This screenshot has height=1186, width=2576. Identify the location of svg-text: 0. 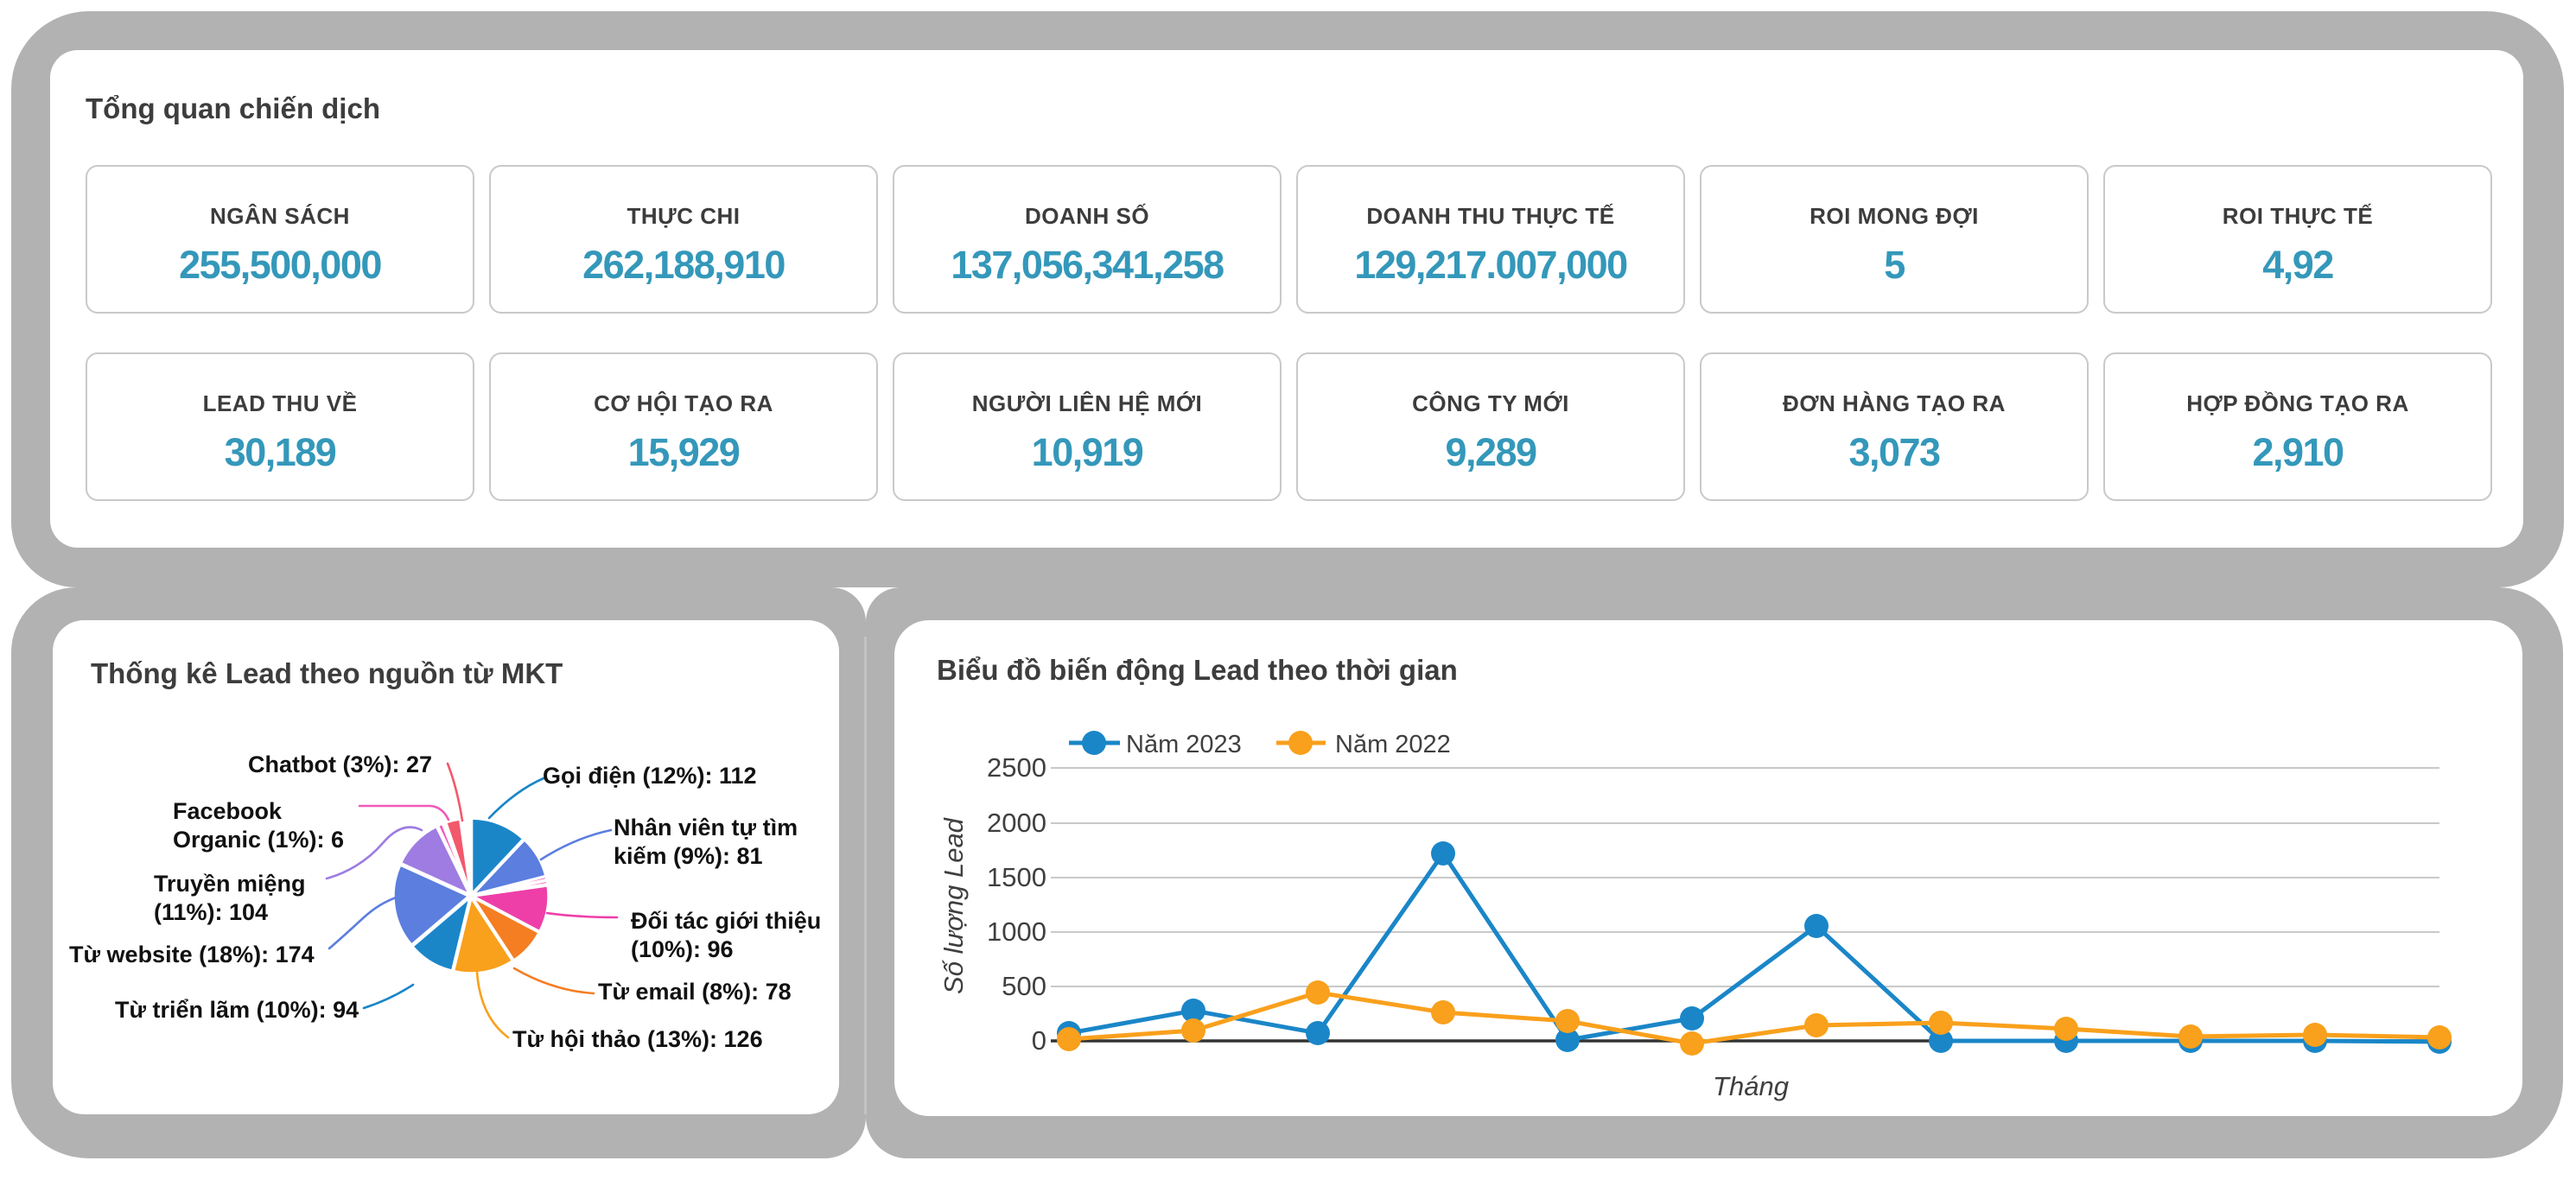
(1039, 1040).